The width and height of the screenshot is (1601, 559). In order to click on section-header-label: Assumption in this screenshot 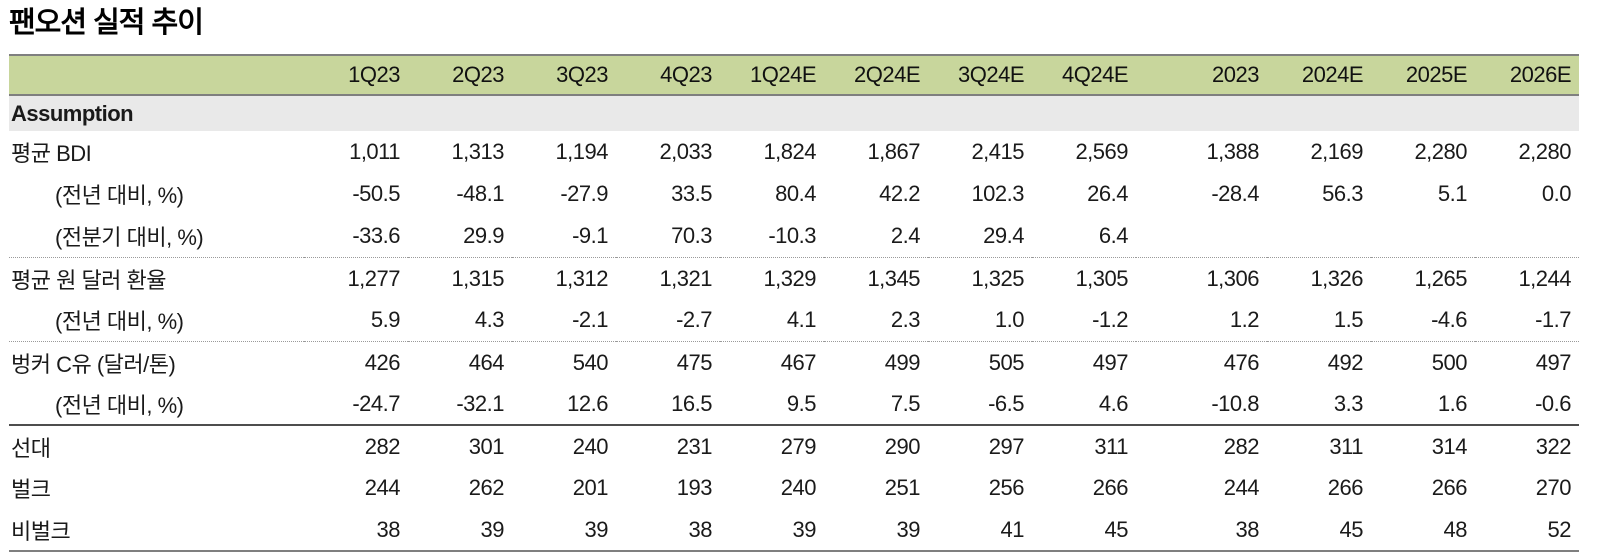, I will do `click(72, 113)`.